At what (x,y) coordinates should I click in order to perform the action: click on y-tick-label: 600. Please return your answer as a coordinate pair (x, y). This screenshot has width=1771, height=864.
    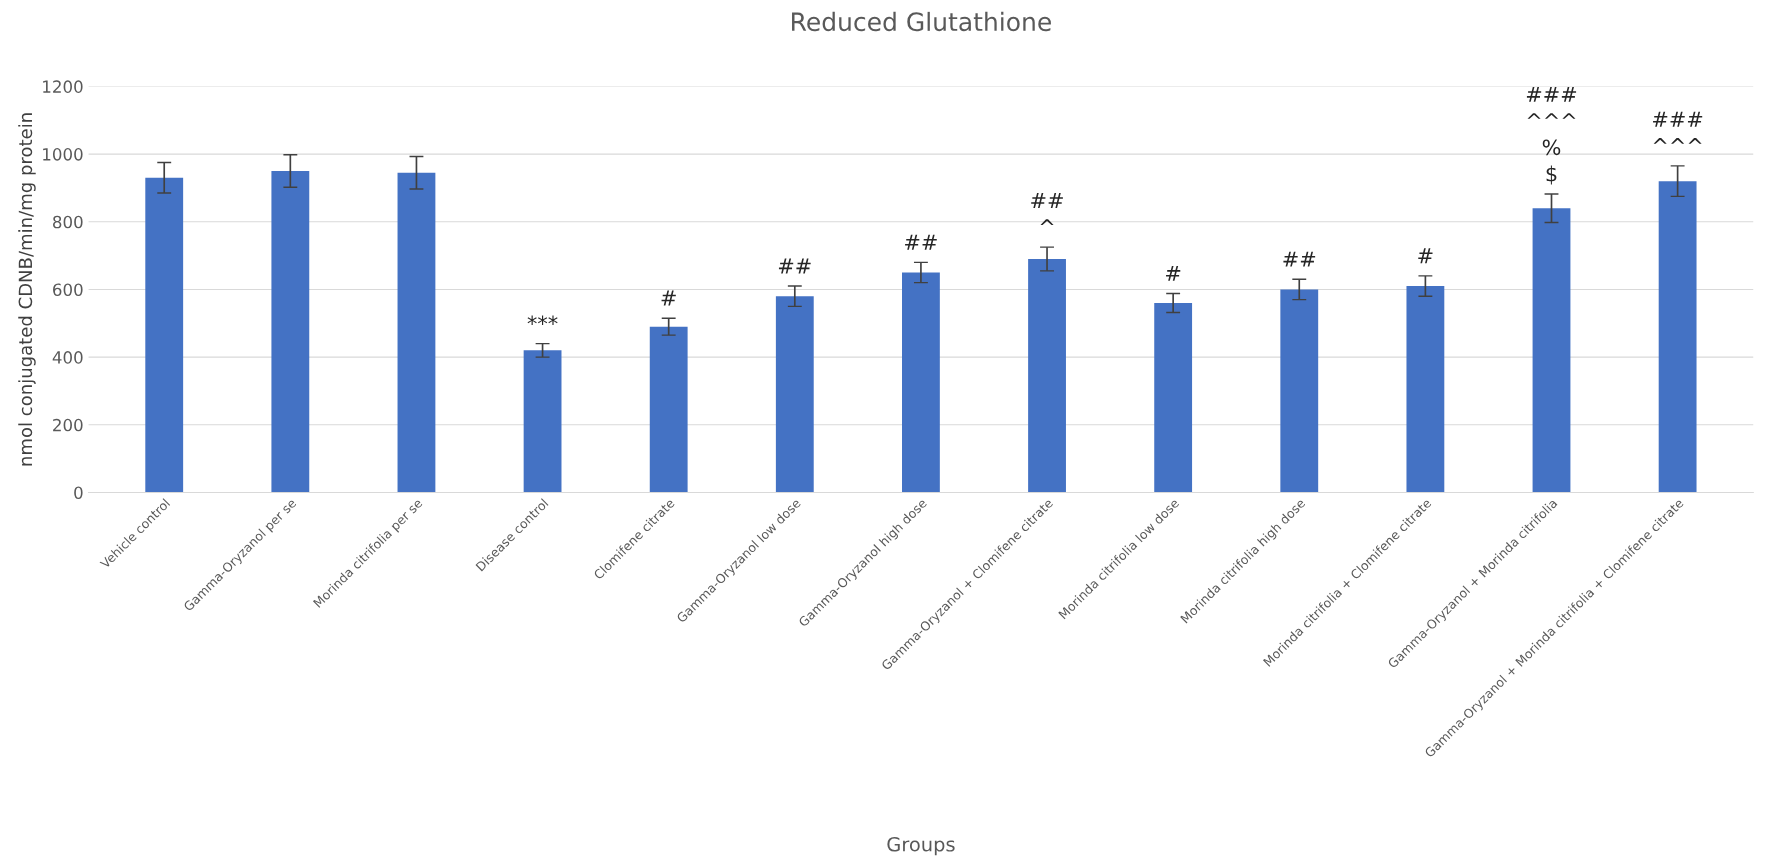
    Looking at the image, I should click on (68, 290).